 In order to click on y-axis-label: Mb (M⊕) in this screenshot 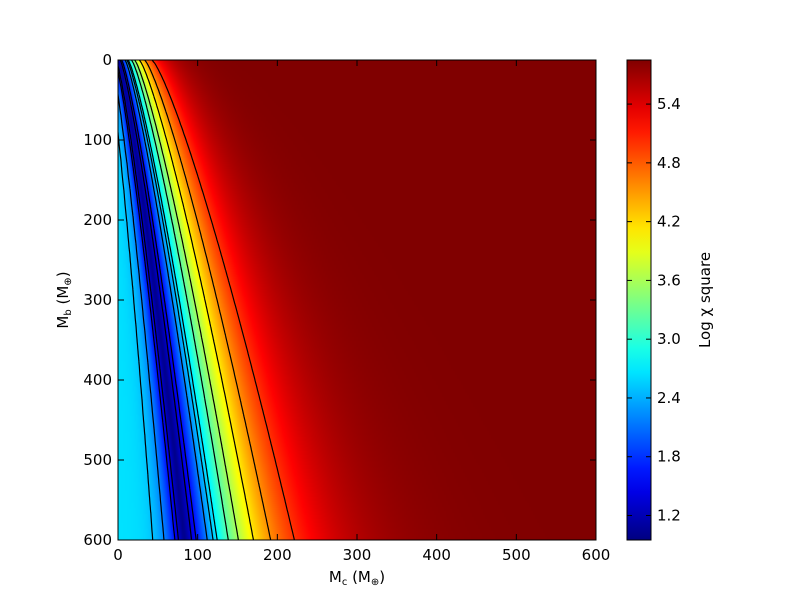, I will do `click(64, 299)`.